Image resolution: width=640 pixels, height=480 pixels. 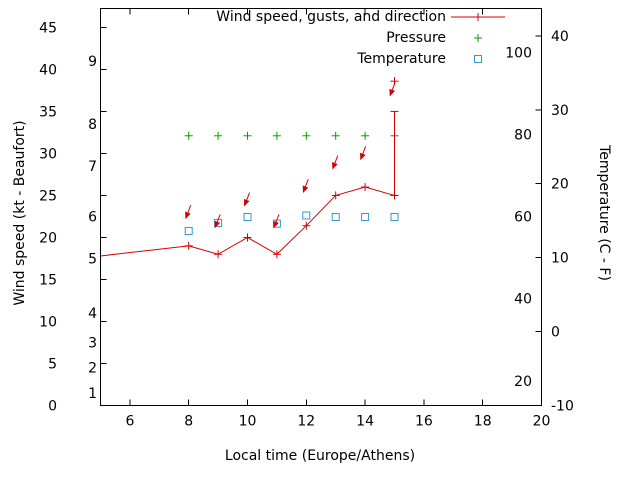 I want to click on fahrenheit-label: 60, so click(x=523, y=218).